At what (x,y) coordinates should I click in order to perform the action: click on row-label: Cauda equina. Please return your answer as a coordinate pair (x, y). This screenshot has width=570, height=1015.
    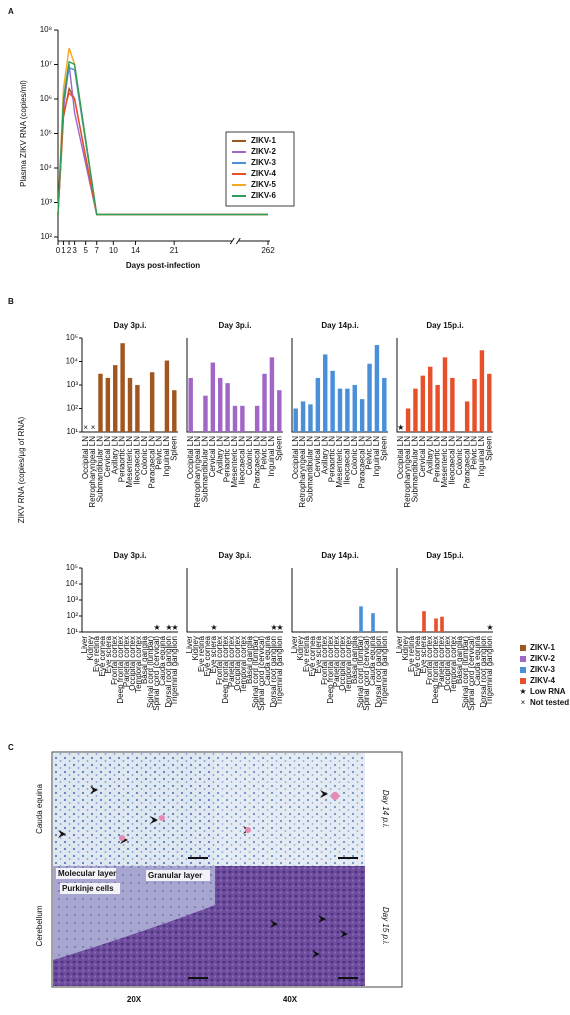
    Looking at the image, I should click on (39, 809).